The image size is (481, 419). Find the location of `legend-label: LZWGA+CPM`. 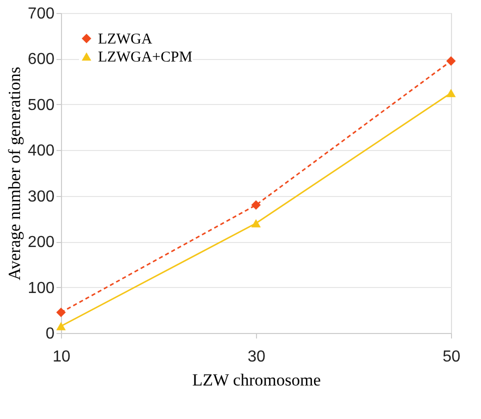

legend-label: LZWGA+CPM is located at coordinates (145, 58).